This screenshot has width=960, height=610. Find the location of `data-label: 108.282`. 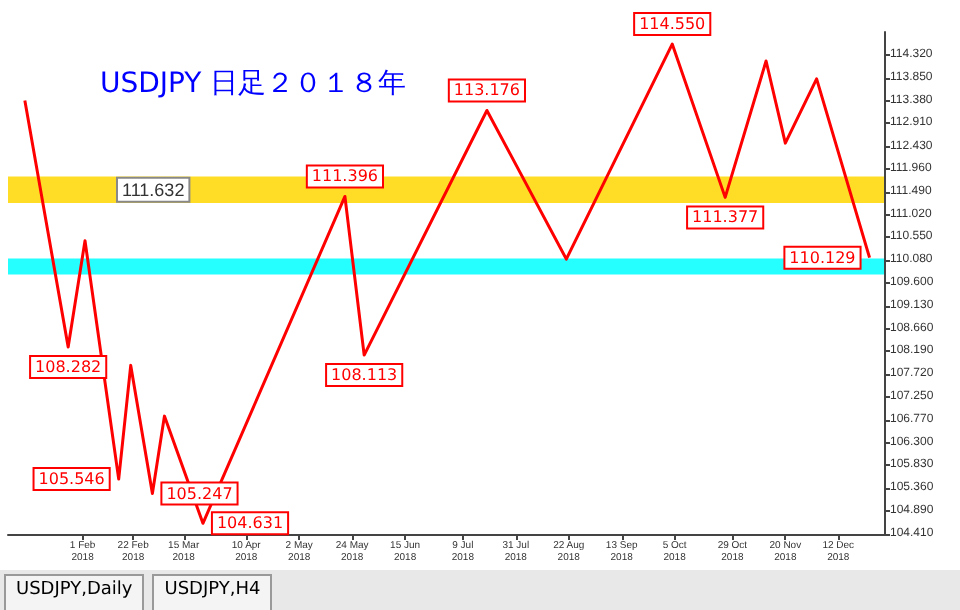

data-label: 108.282 is located at coordinates (68, 366).